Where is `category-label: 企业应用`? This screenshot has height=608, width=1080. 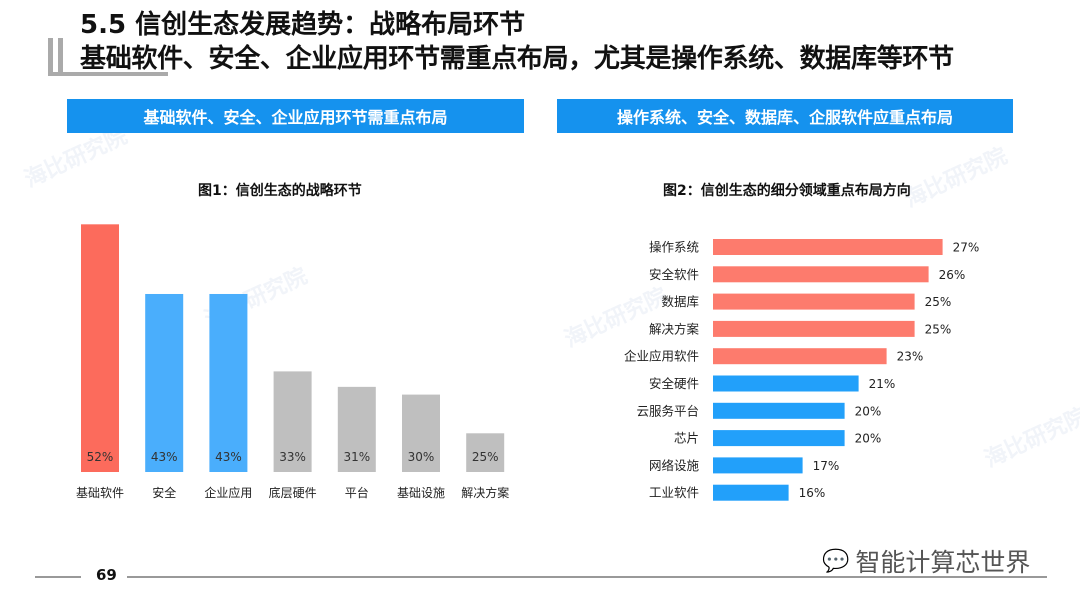 category-label: 企业应用 is located at coordinates (228, 492).